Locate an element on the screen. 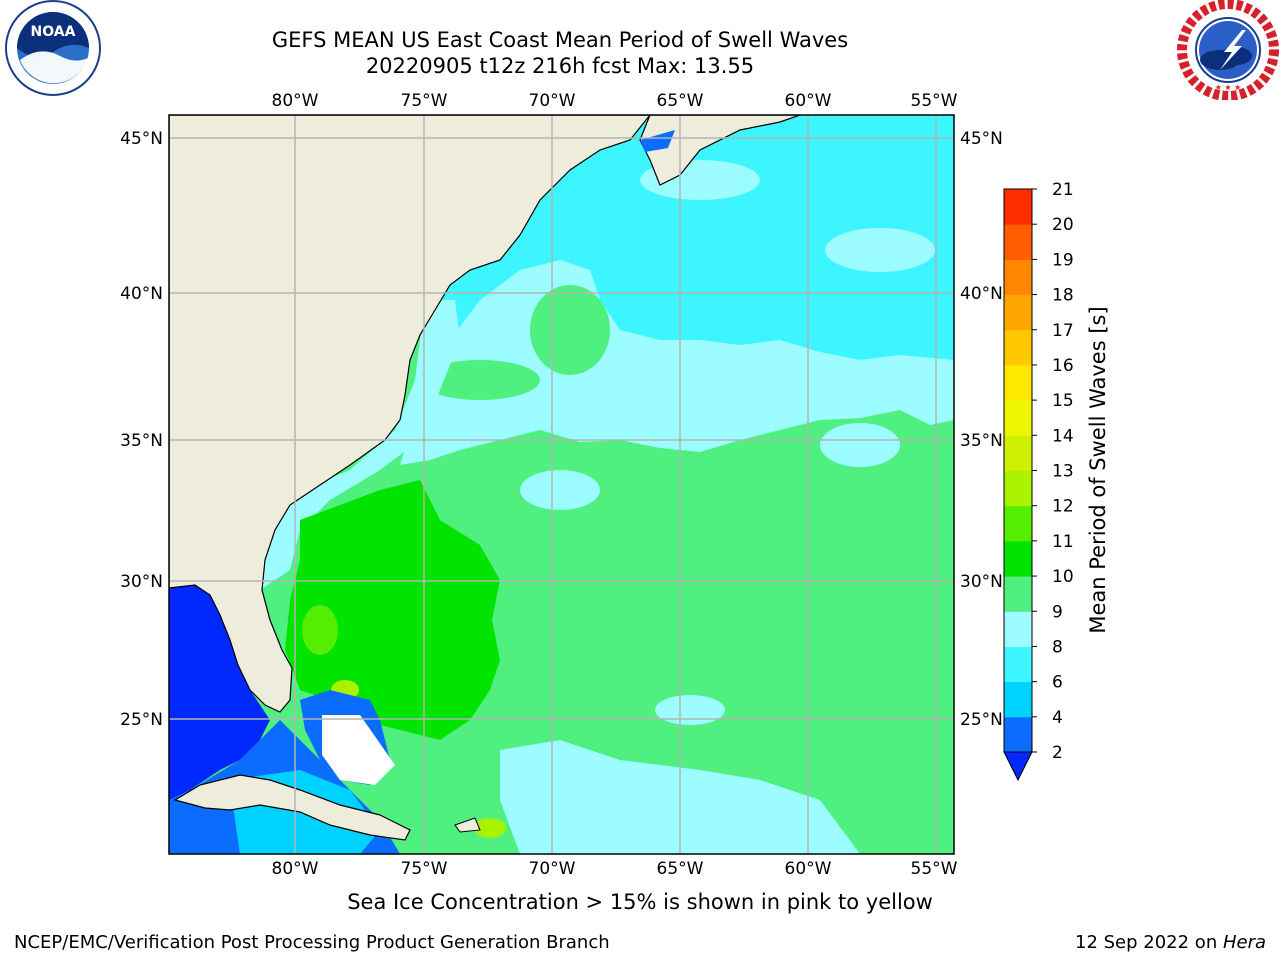 This screenshot has width=1280, height=960. footer-machine: Hera is located at coordinates (1244, 942).